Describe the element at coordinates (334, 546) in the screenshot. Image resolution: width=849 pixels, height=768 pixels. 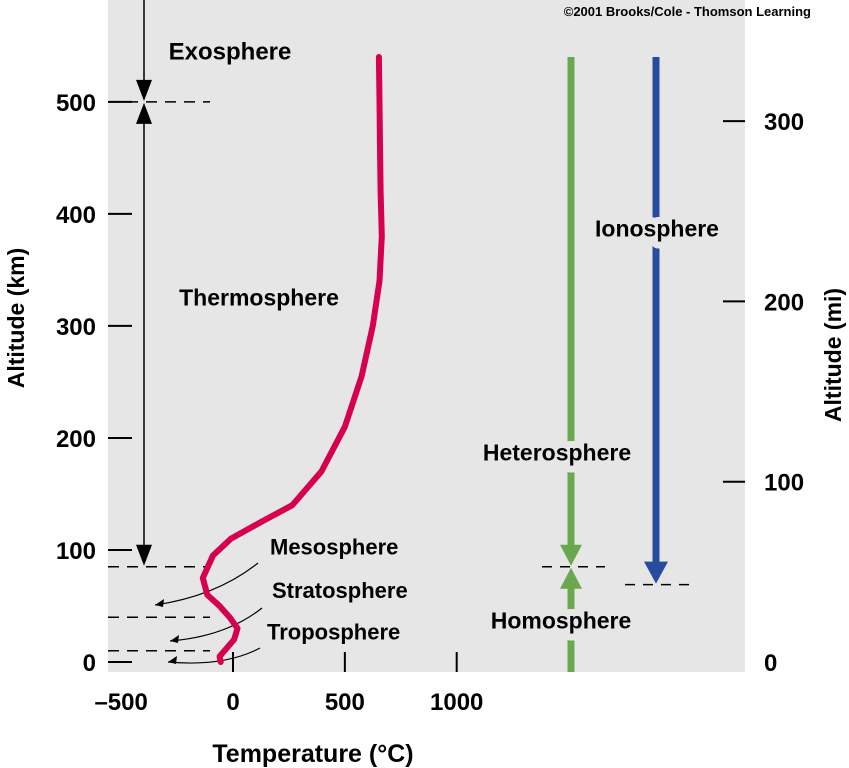
I see `layer-label-mesosphere: Mesosphere` at that location.